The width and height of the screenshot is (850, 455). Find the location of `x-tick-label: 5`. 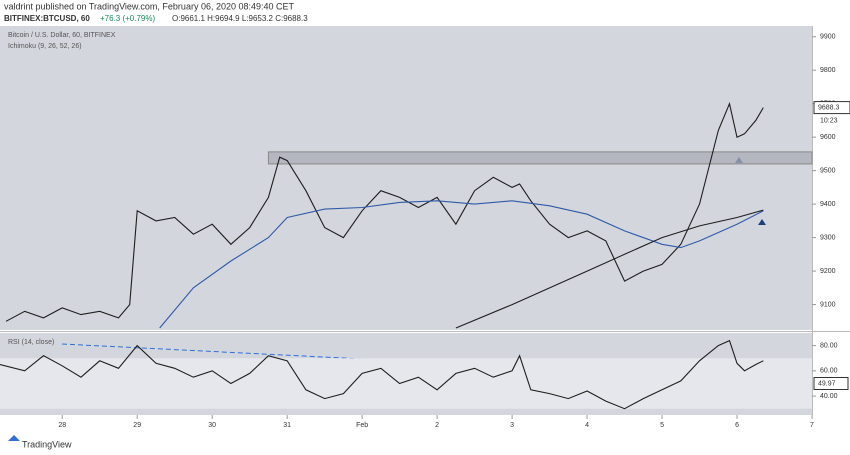

x-tick-label: 5 is located at coordinates (662, 425).